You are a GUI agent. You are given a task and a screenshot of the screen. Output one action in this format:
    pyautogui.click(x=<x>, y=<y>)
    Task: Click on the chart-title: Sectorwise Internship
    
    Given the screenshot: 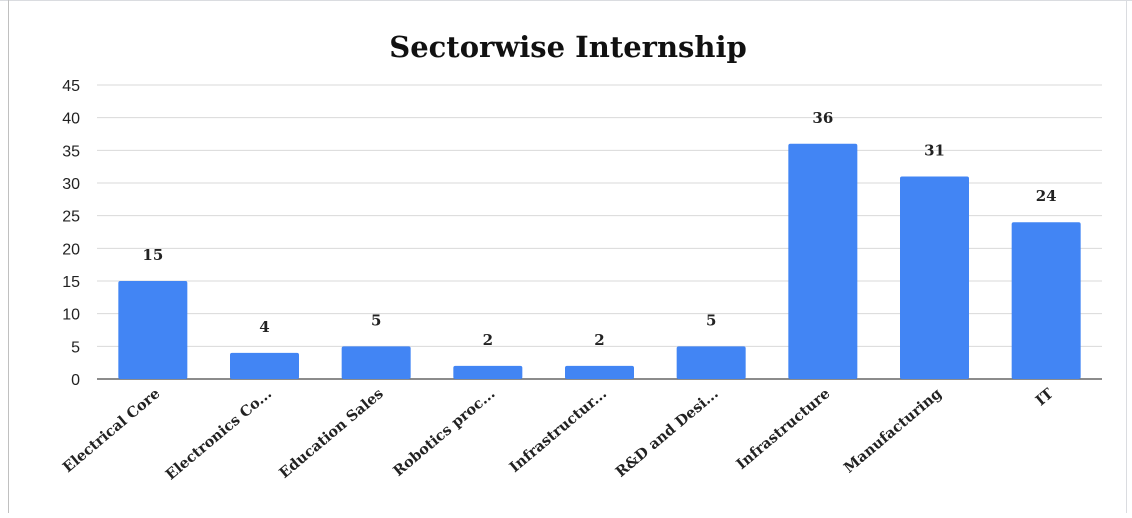 What is the action you would take?
    pyautogui.click(x=568, y=47)
    